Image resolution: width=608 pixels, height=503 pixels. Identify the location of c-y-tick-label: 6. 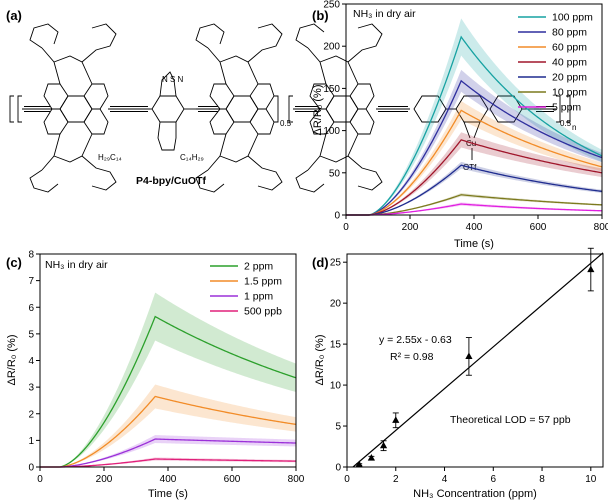
(31, 308).